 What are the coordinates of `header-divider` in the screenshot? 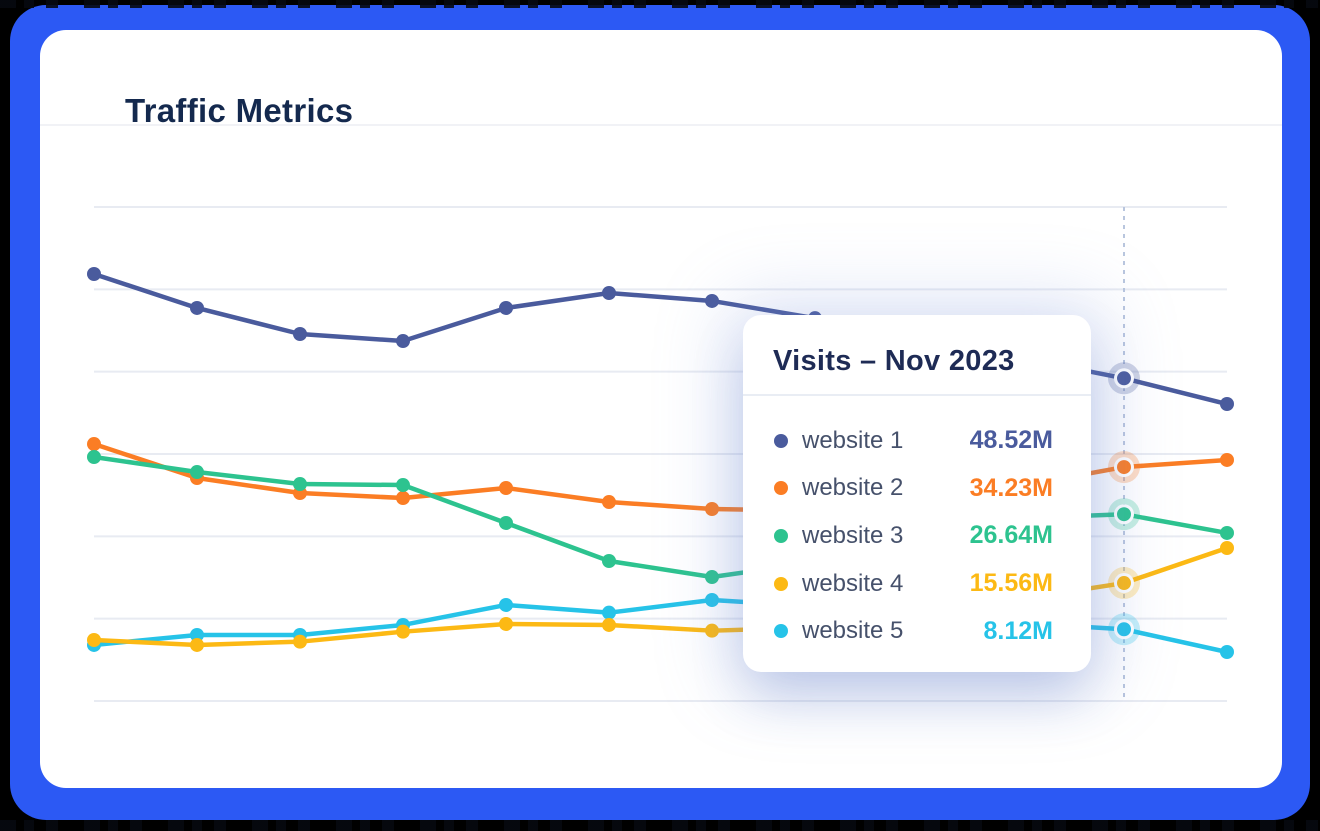 It's located at (661, 125).